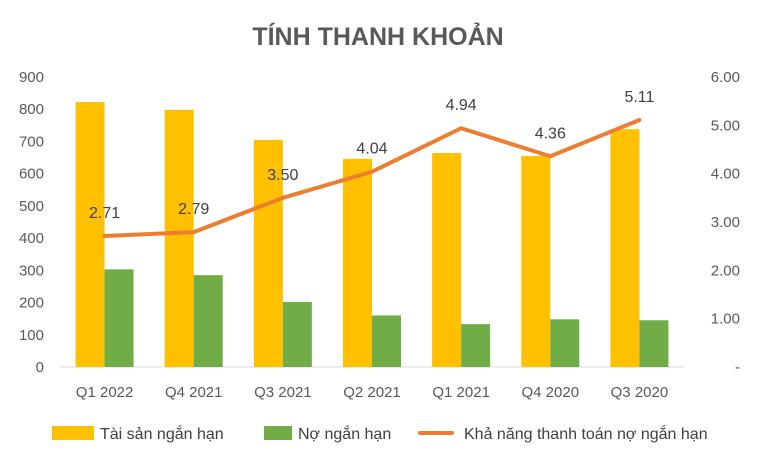 This screenshot has height=465, width=757. Describe the element at coordinates (586, 433) in the screenshot. I see `legend-label: Khả năng thanh toán nợ ngắn hạn` at that location.